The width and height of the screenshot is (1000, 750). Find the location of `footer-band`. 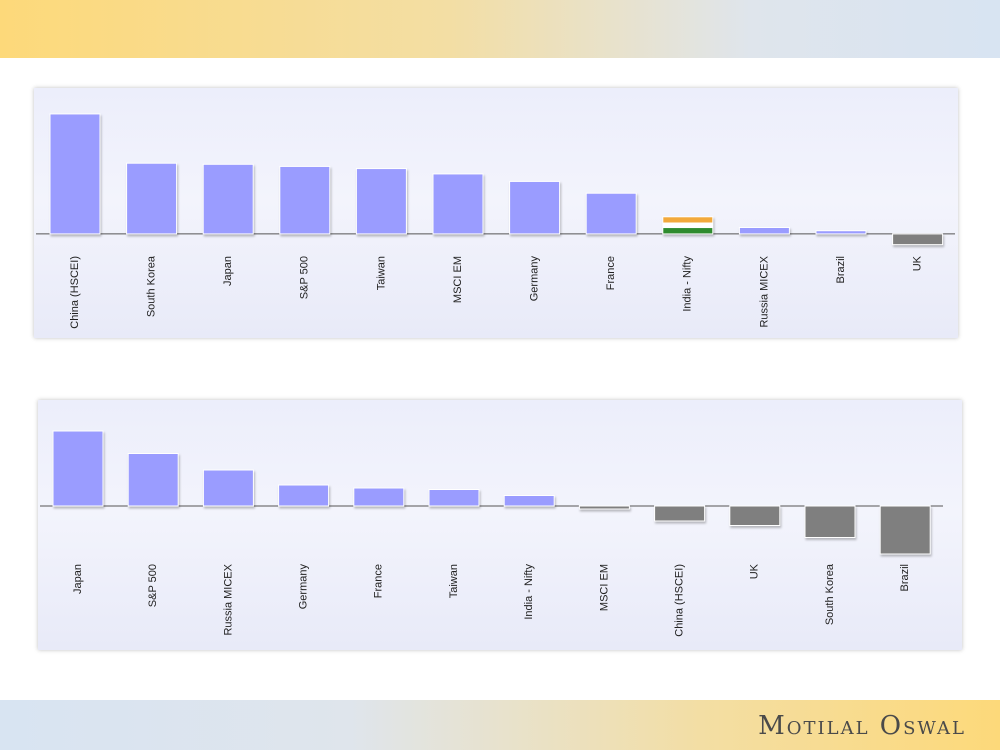

footer-band is located at coordinates (500, 725).